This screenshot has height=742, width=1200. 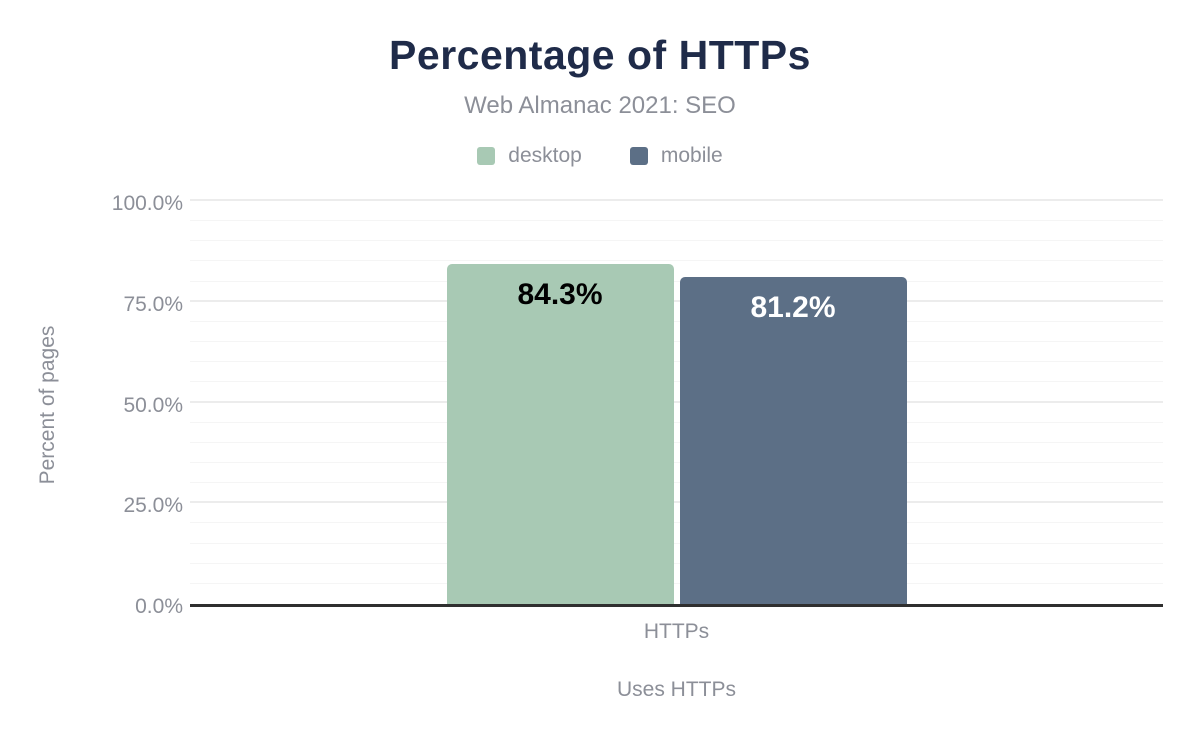 I want to click on bar-value-label-mobile: 81.2%, so click(x=793, y=307).